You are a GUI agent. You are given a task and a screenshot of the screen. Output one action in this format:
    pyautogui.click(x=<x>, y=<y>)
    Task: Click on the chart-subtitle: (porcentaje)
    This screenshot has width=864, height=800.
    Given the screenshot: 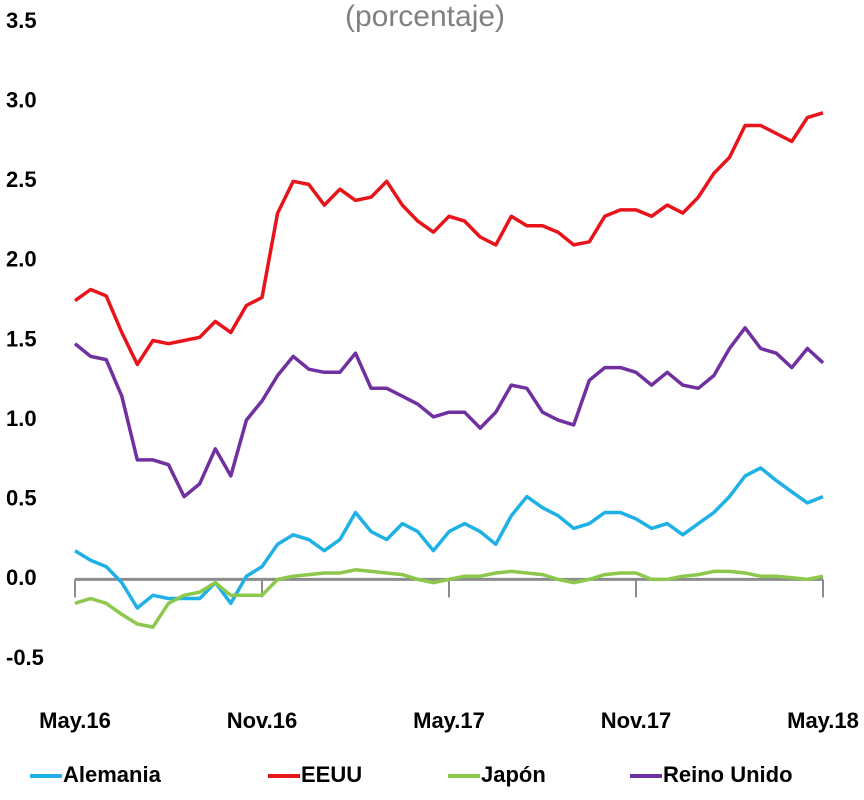 What is the action you would take?
    pyautogui.click(x=425, y=16)
    